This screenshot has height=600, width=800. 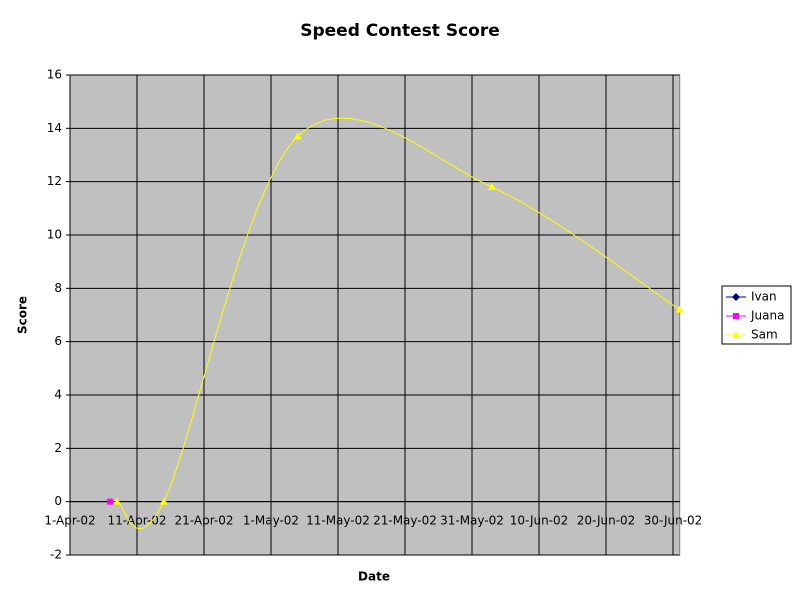 What do you see at coordinates (137, 521) in the screenshot?
I see `x-tick-label: 11-Apr-02` at bounding box center [137, 521].